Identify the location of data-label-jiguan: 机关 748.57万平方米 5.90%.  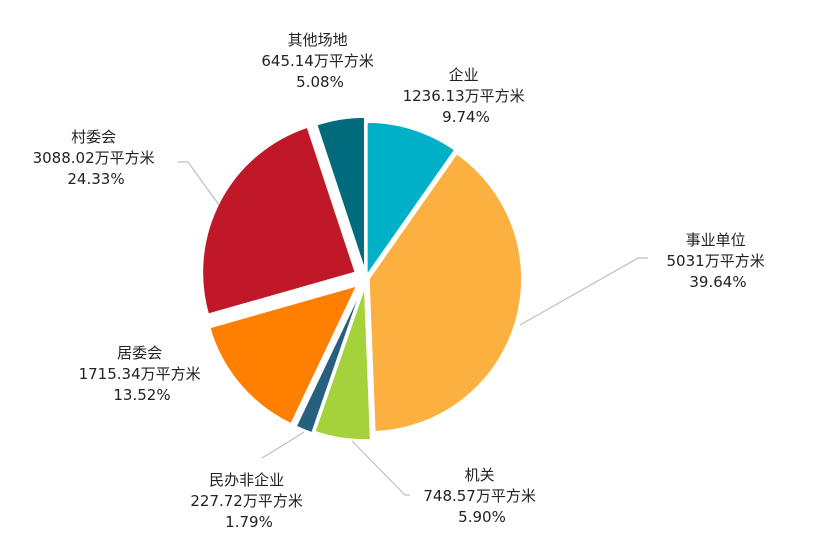
(481, 496).